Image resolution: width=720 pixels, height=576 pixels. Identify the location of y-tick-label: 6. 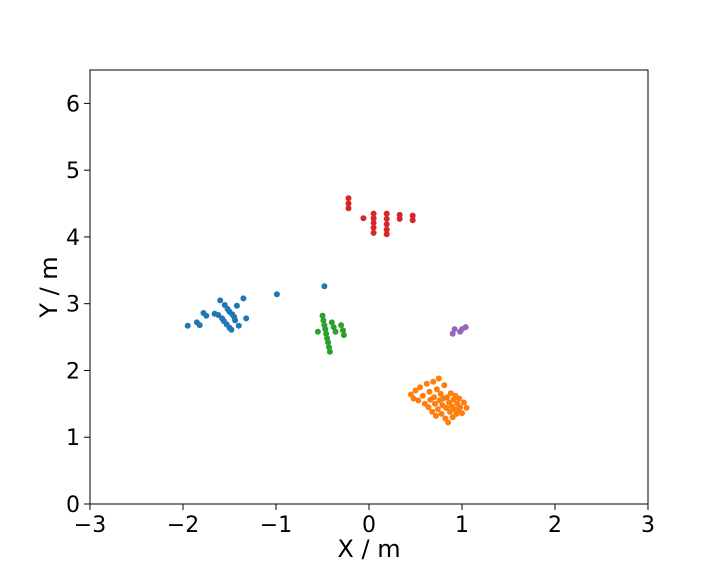
(73, 104).